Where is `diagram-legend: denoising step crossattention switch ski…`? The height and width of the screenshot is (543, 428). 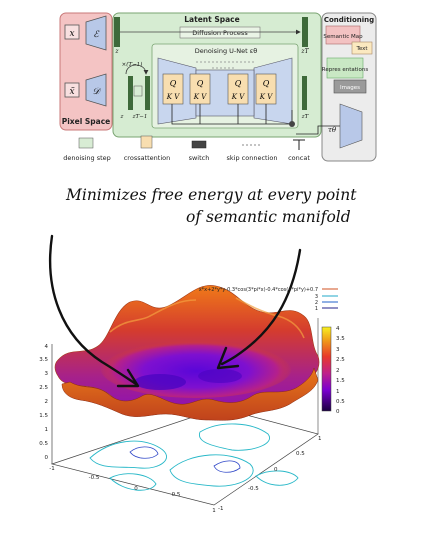
diagram-legend: denoising step crossattention switch ski… is located at coordinates (186, 148).